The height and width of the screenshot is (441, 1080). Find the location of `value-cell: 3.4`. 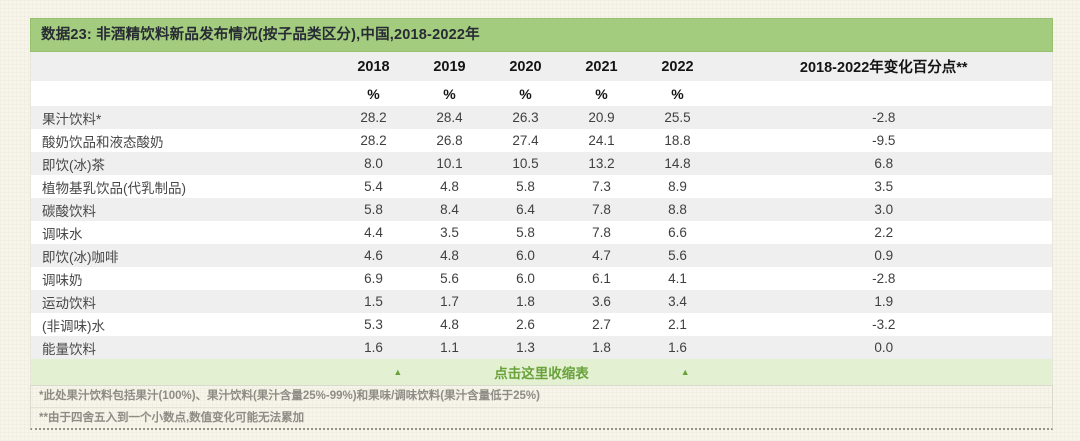

value-cell: 3.4 is located at coordinates (677, 301).